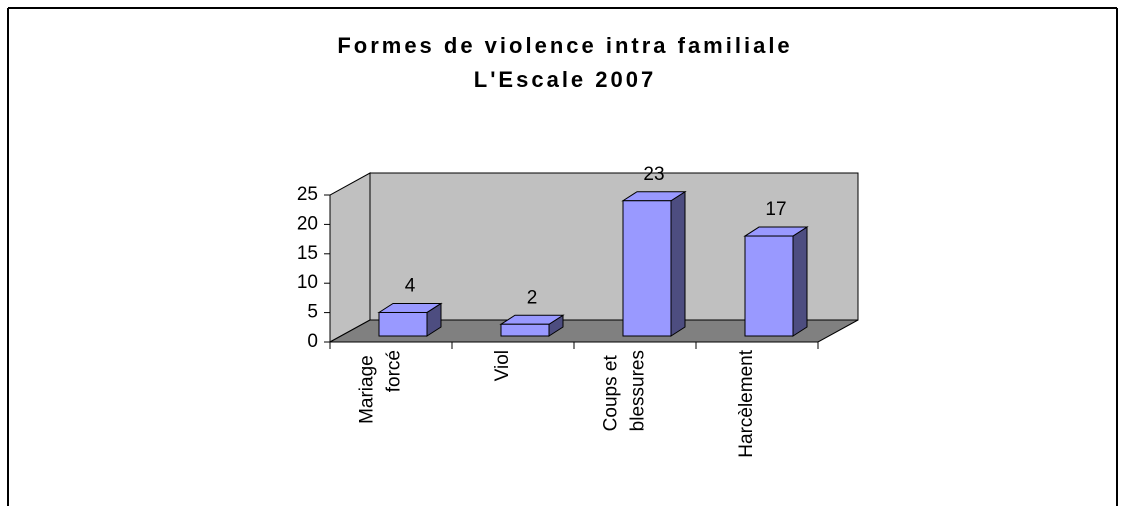 The image size is (1126, 506). Describe the element at coordinates (307, 253) in the screenshot. I see `y-tick-label: 15` at that location.